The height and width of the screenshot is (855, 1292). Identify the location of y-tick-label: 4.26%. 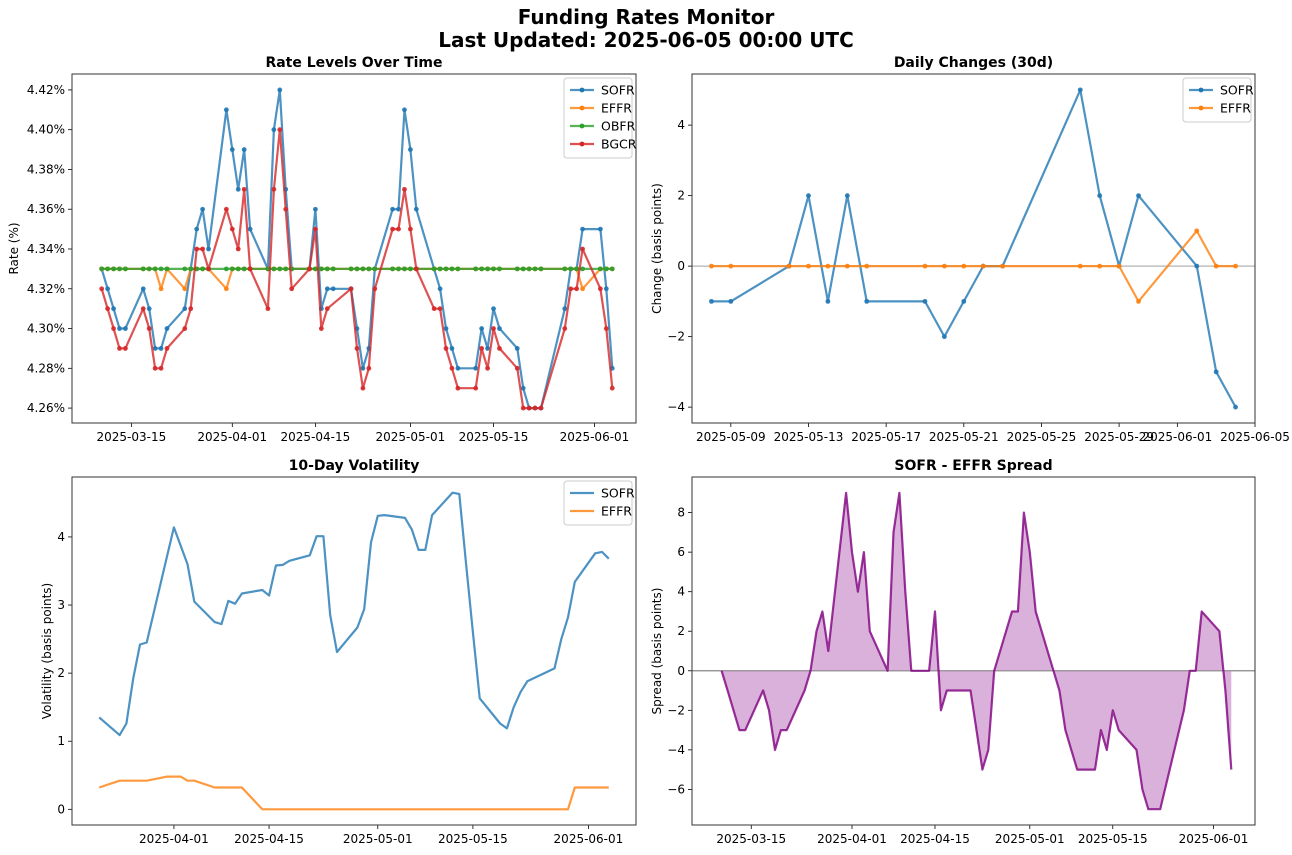
(46, 408).